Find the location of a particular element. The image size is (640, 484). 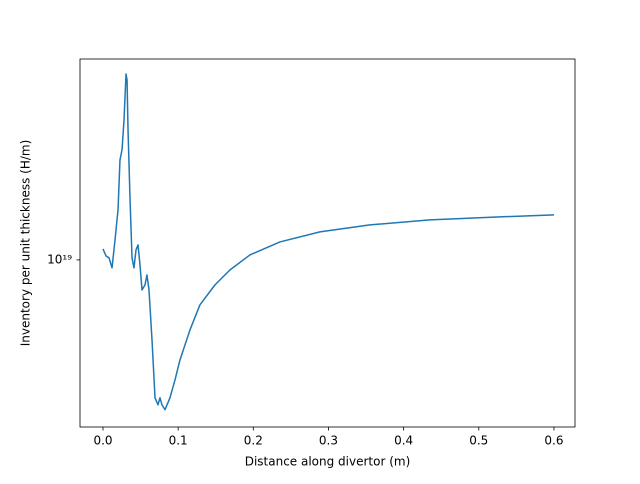

y-tick-label: 10¹⁹ is located at coordinates (59, 259).